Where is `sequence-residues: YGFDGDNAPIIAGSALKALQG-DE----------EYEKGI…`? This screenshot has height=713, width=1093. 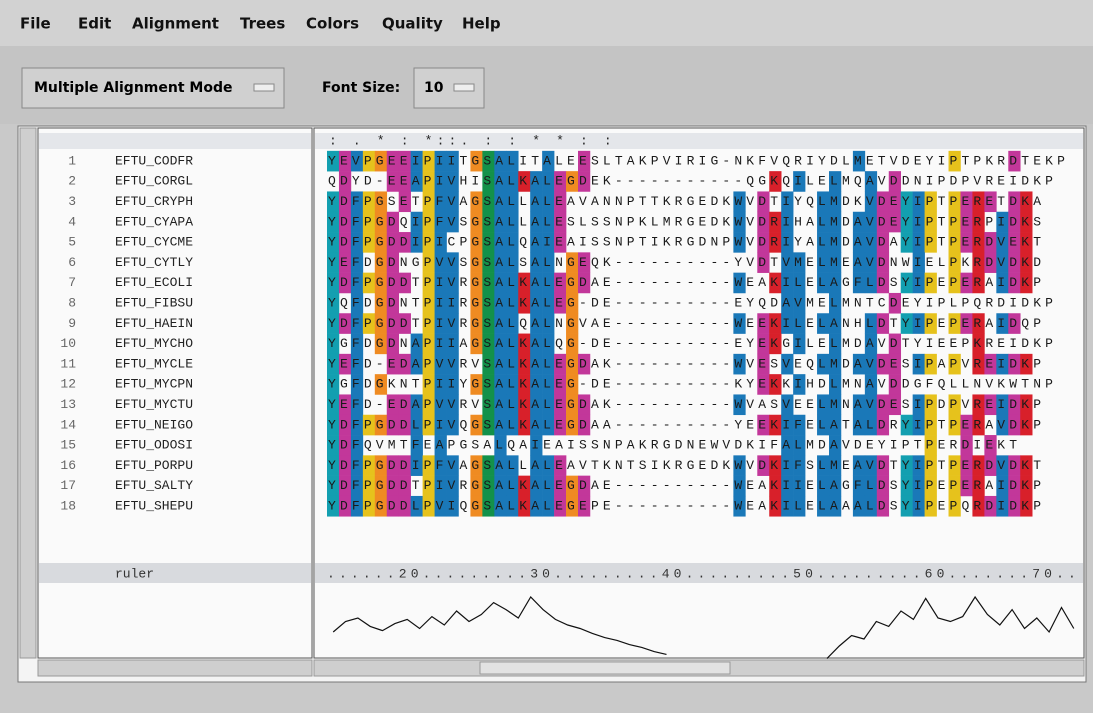
sequence-residues: YGFDGDNAPIIAGSALKALQG-DE----------EYEKGI… is located at coordinates (690, 343).